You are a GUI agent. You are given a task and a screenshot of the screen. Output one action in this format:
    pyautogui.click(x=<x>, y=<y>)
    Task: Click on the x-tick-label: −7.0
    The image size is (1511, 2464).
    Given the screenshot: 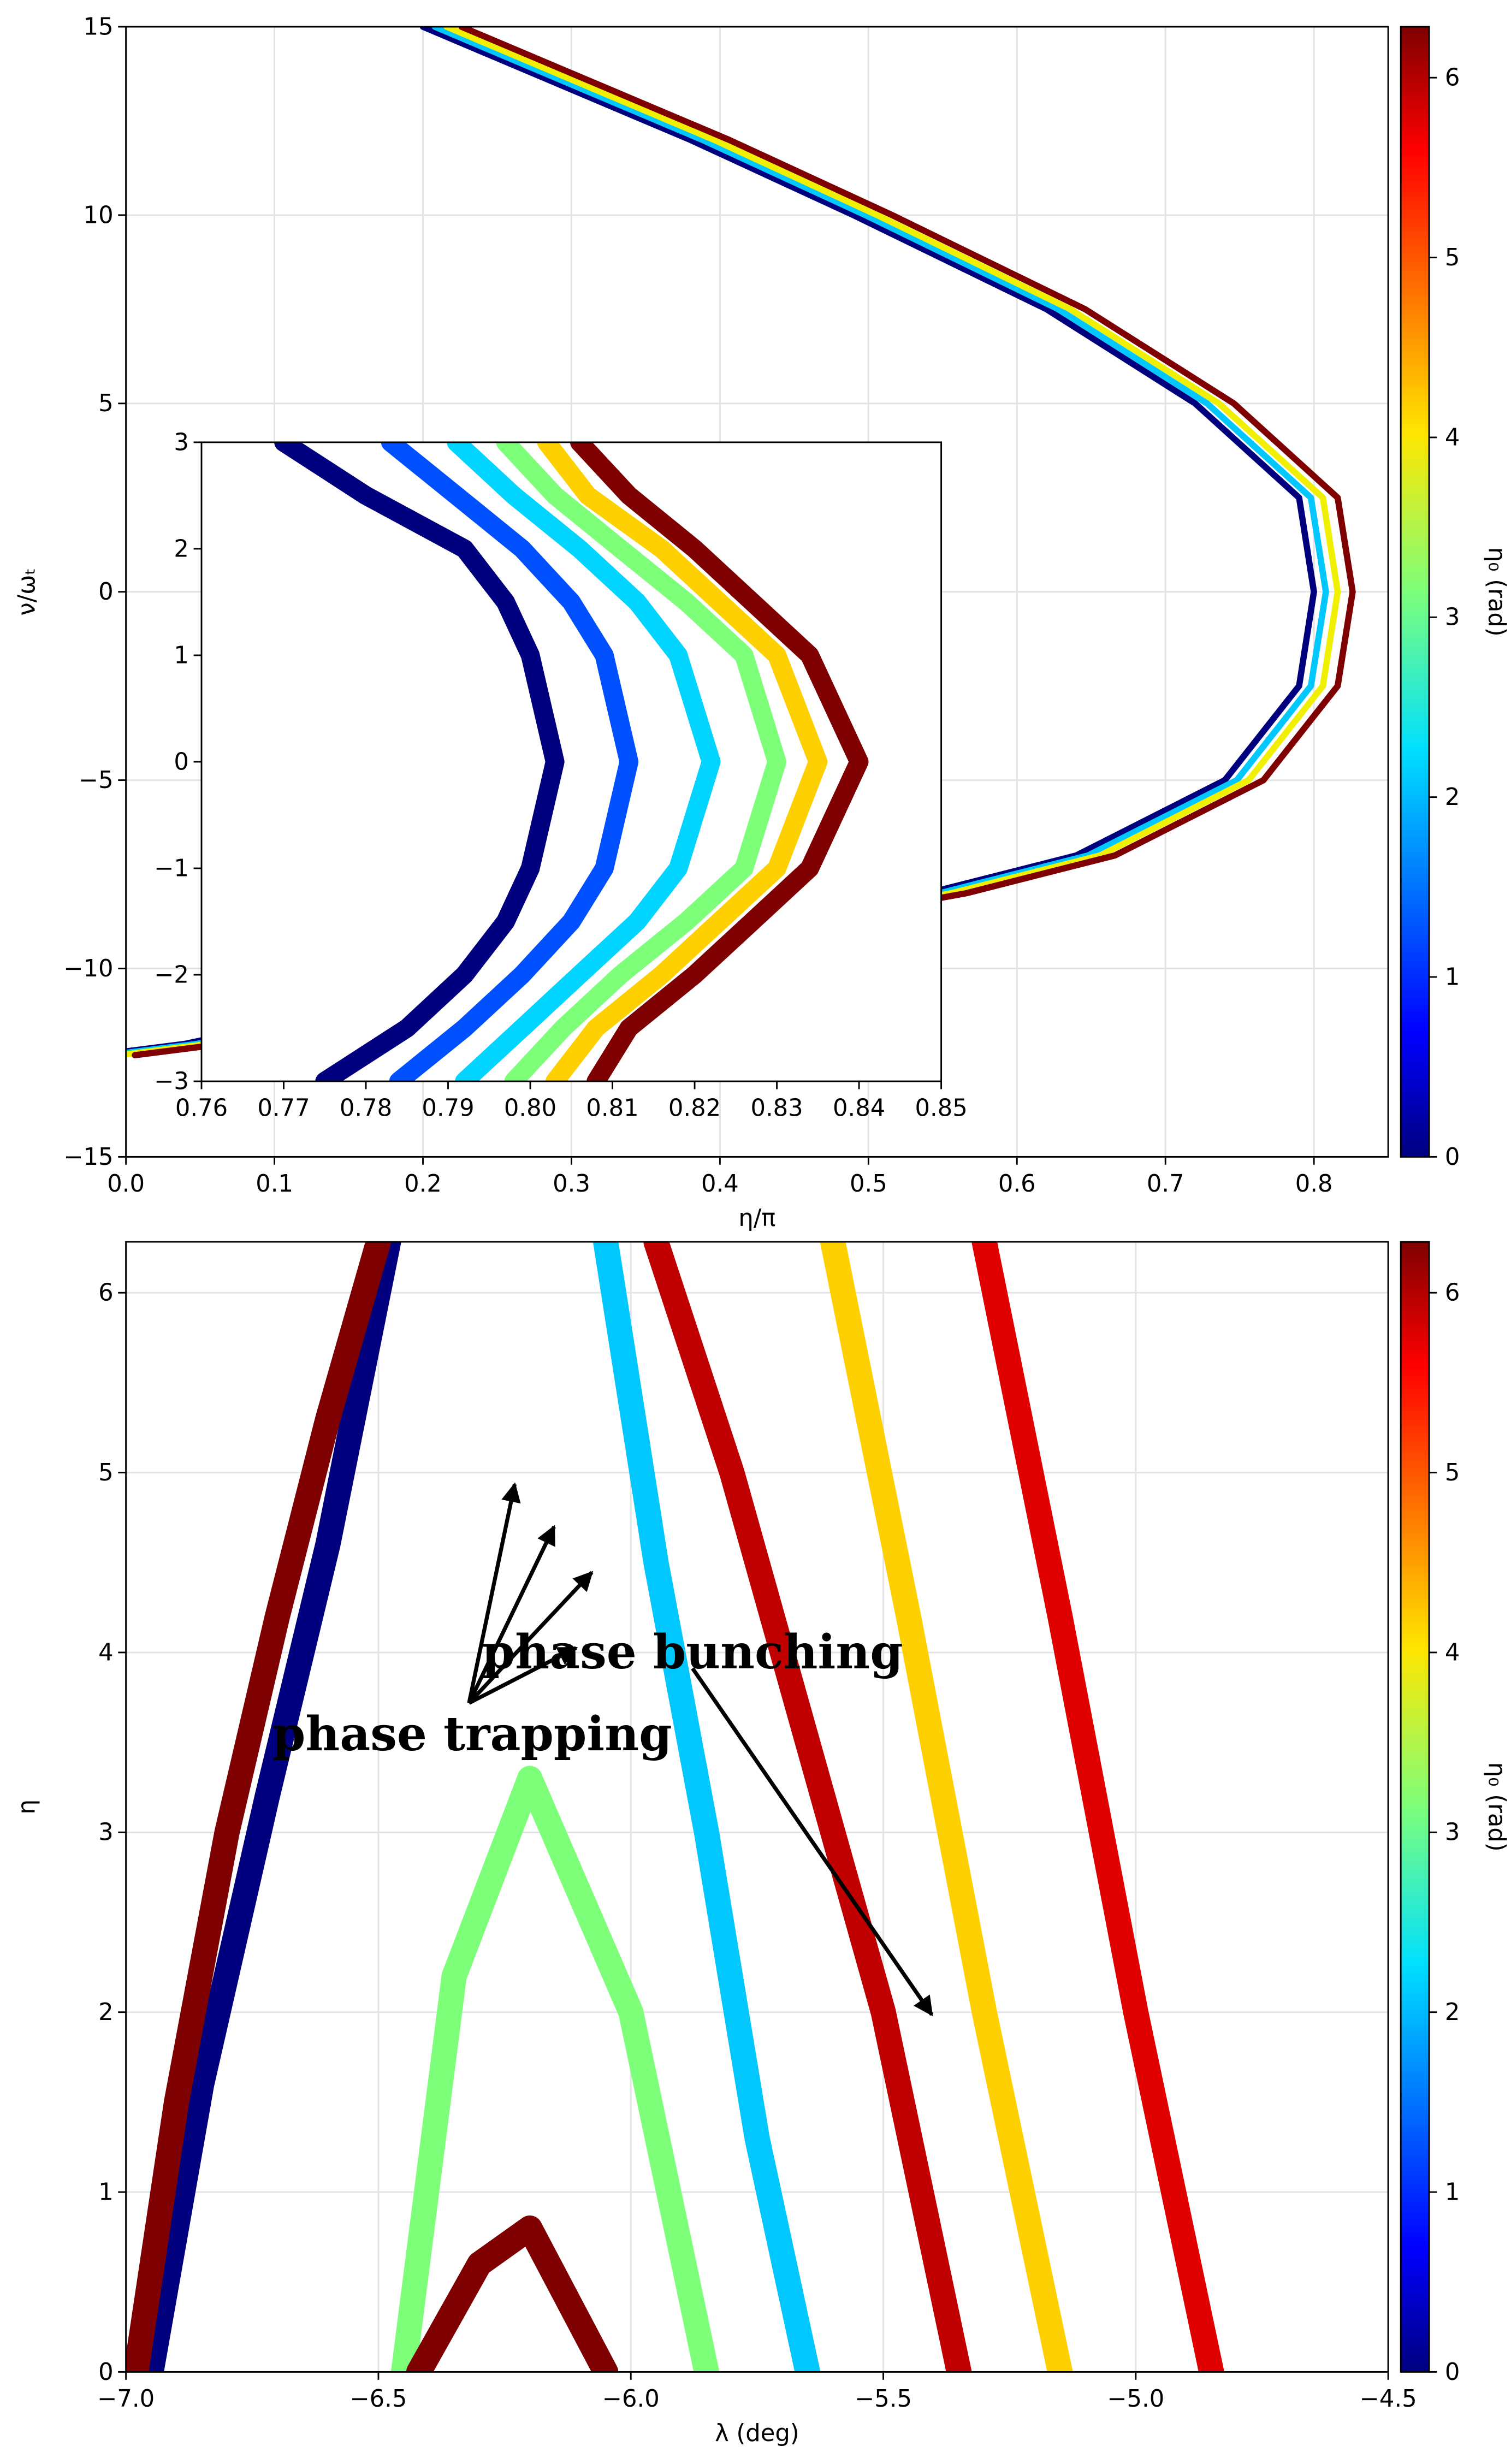 What is the action you would take?
    pyautogui.click(x=126, y=2399)
    